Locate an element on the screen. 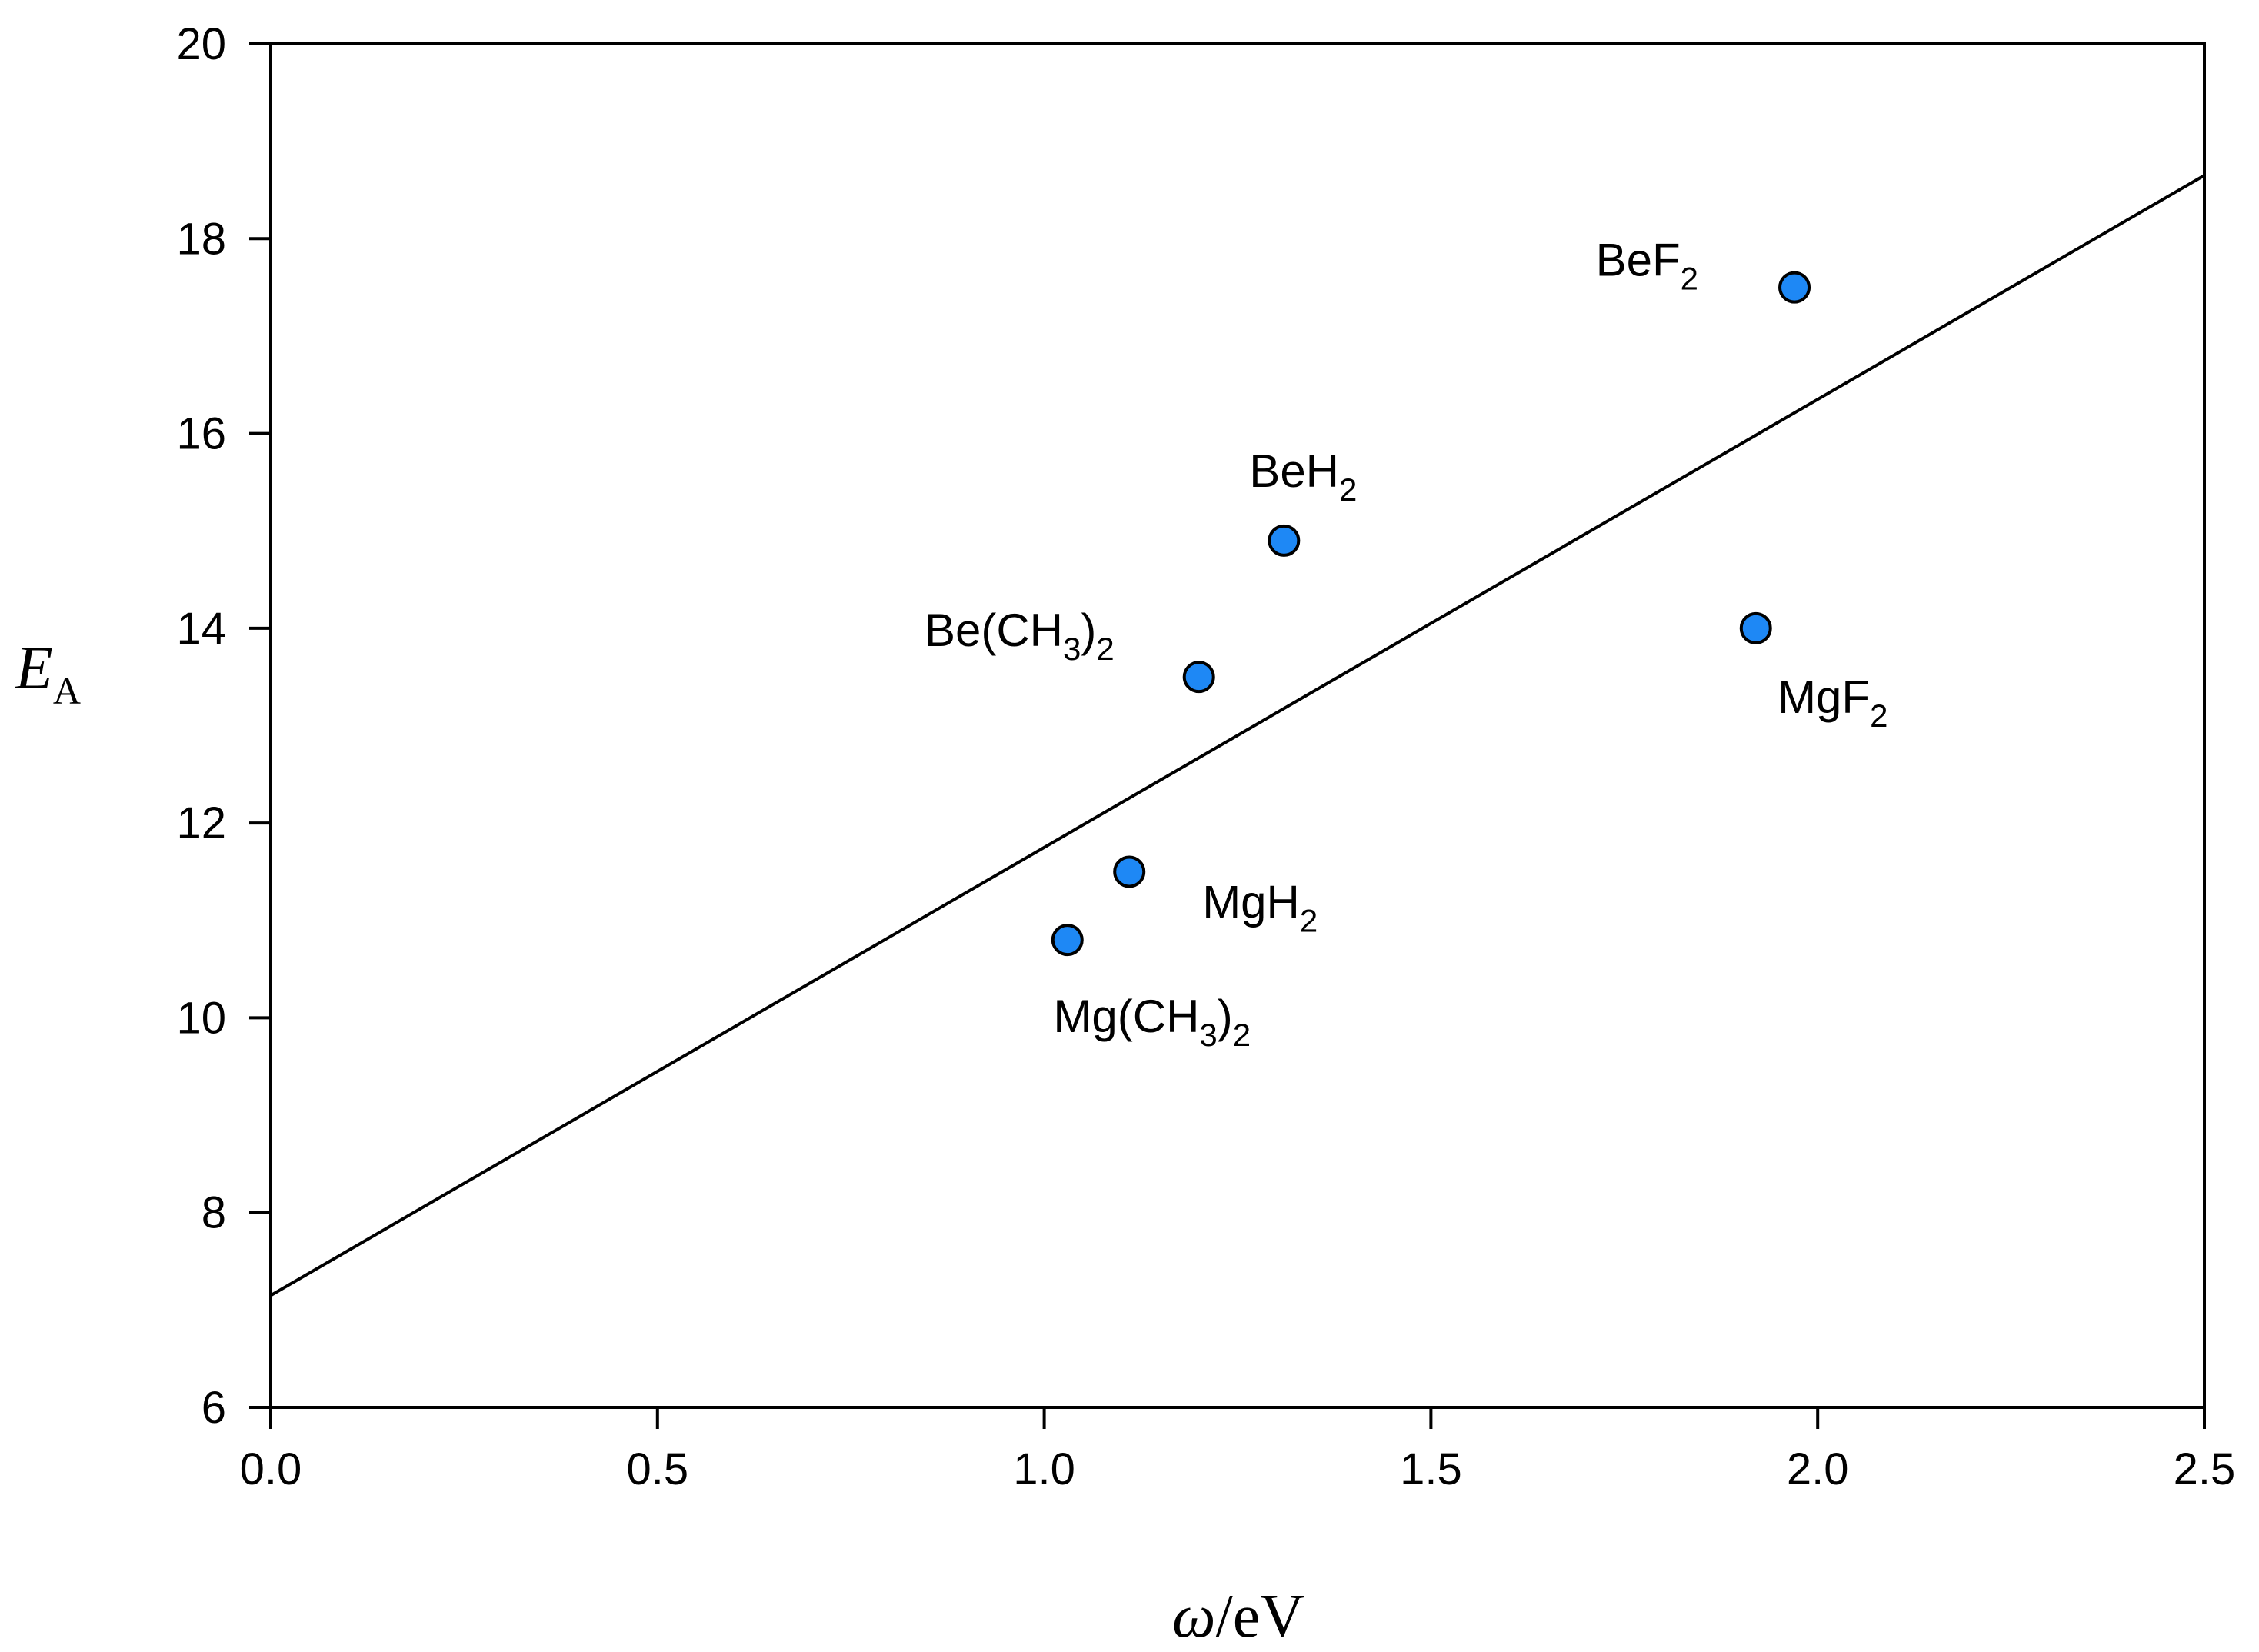 The image size is (2259, 1652). y-tick-label: 14 is located at coordinates (201, 629).